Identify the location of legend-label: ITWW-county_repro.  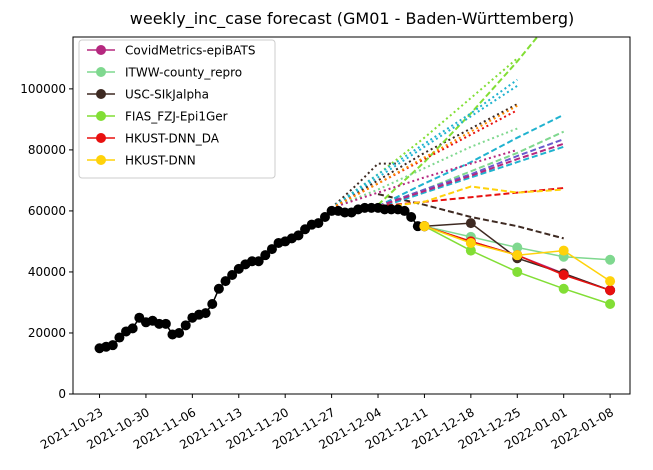
(183, 73).